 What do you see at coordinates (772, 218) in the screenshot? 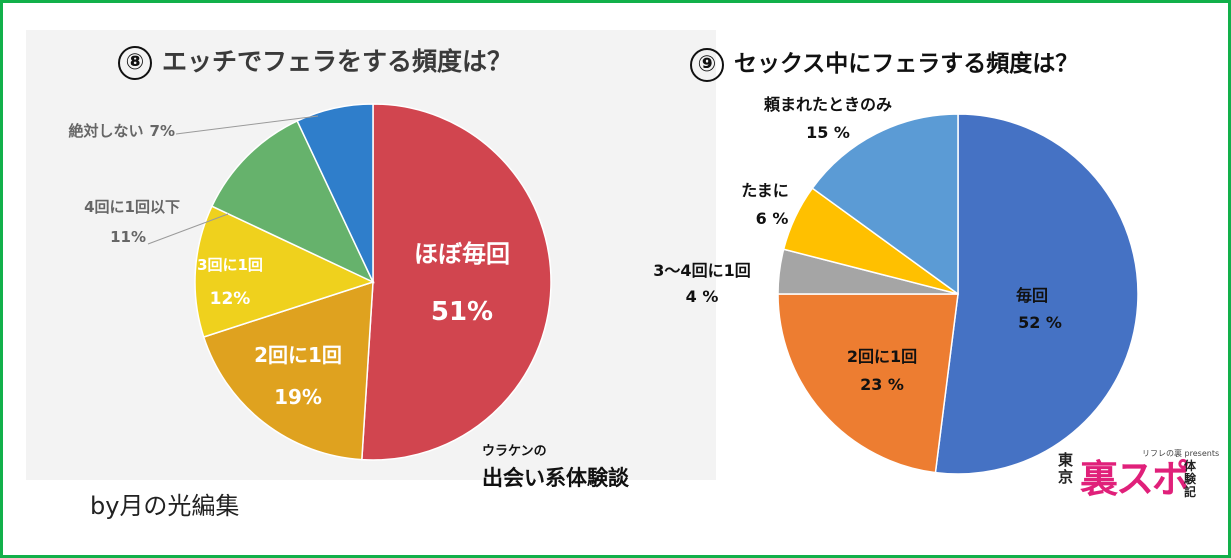
I see `chart2-slice-4-value: 6 %` at bounding box center [772, 218].